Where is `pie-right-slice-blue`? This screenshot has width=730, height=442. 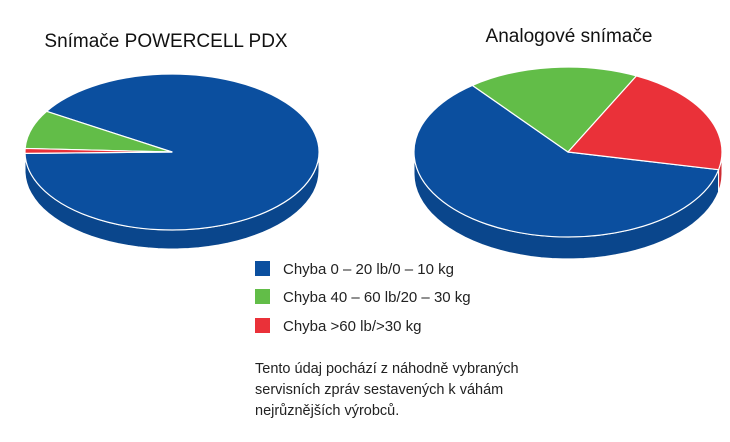 pie-right-slice-blue is located at coordinates (566, 161).